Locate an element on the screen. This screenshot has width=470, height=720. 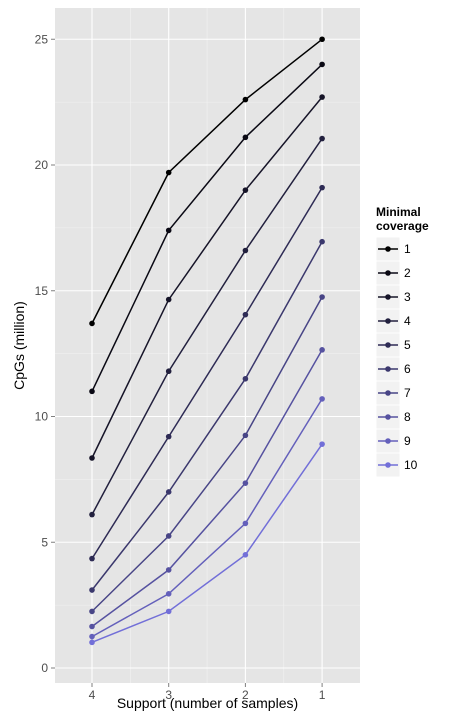
legend-label: 3 is located at coordinates (407, 297).